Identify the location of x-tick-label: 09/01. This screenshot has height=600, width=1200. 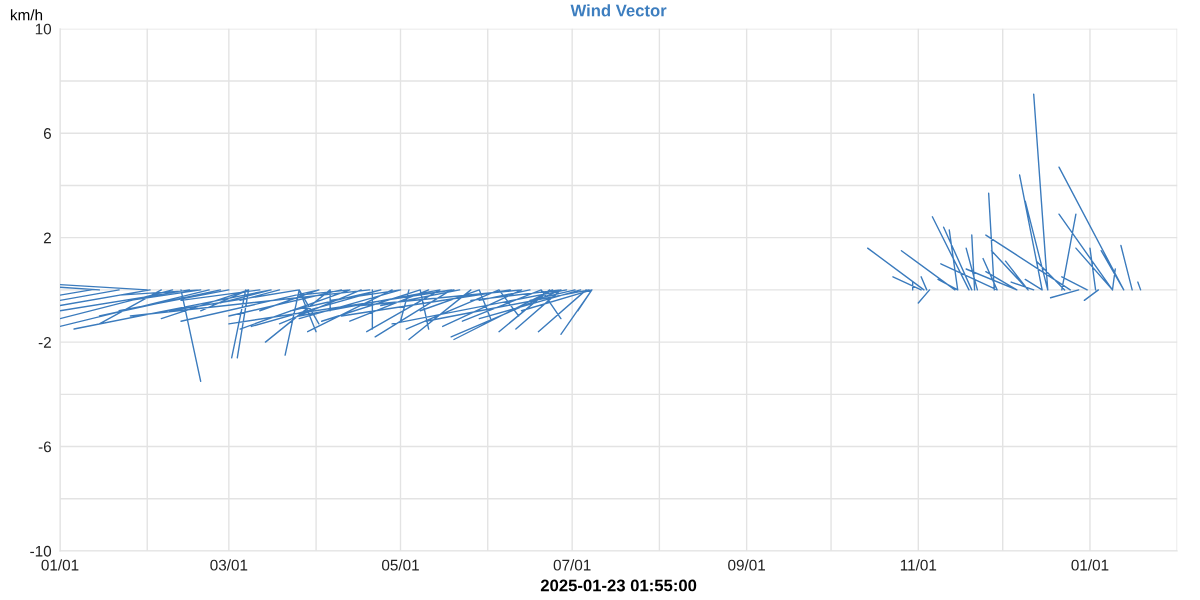
(747, 565).